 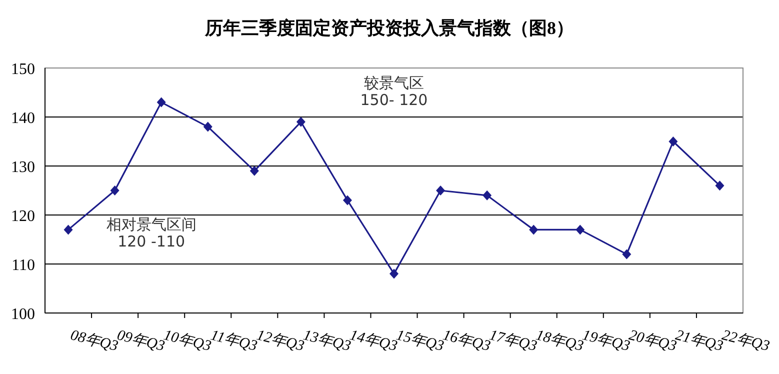 I want to click on chart-title: 历年三季度固定资产投资投入景气指数（图8）, so click(x=389, y=28).